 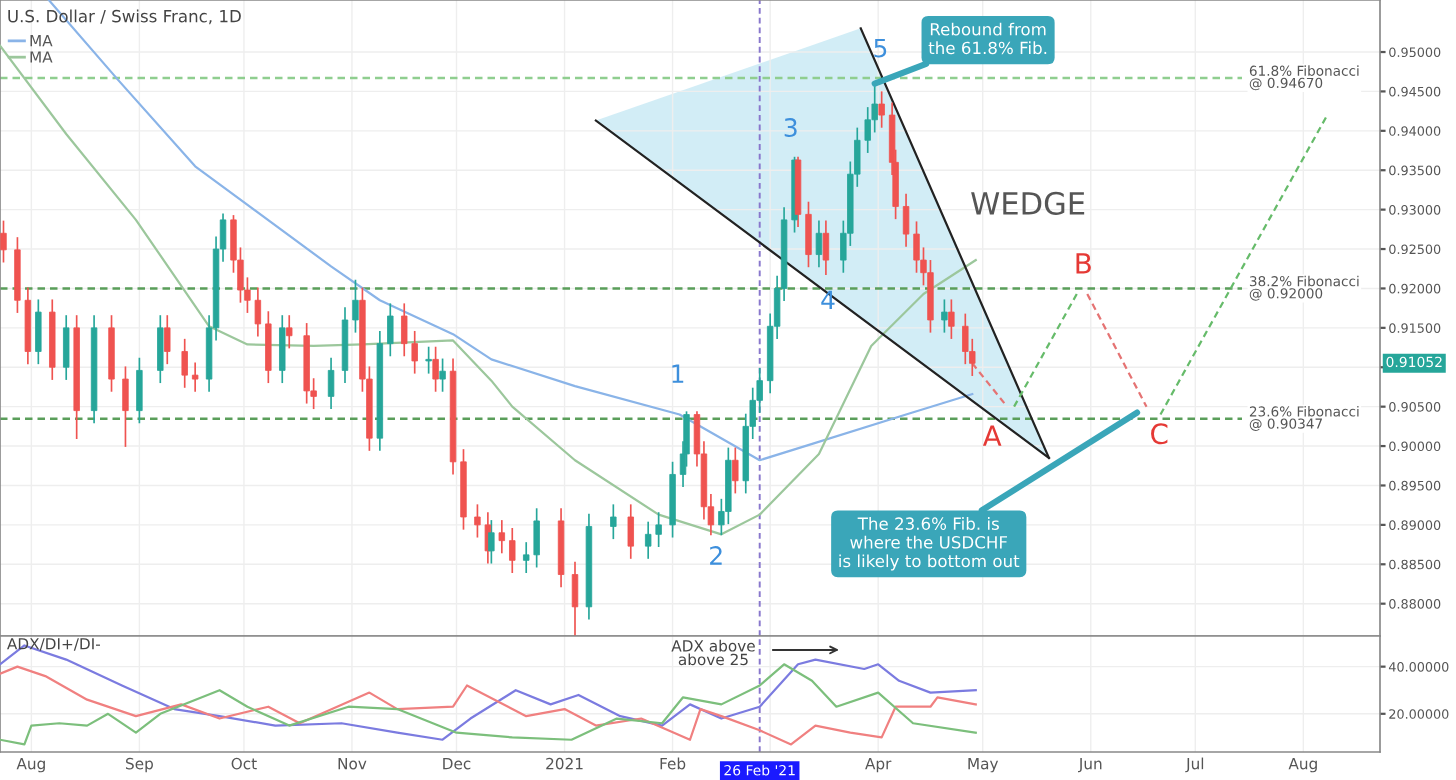 What do you see at coordinates (929, 544) in the screenshot?
I see `annotation: The 23.6% Fib. is where the USDCHF is likely to bottom out` at bounding box center [929, 544].